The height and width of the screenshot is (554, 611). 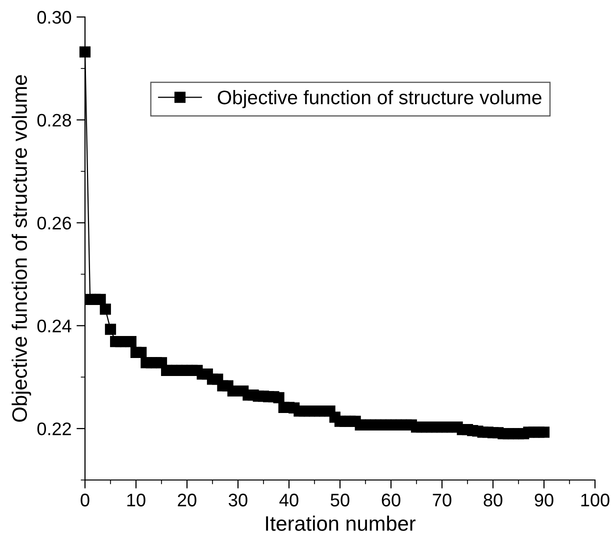 What do you see at coordinates (54, 120) in the screenshot?
I see `y-tick-label: 0.28` at bounding box center [54, 120].